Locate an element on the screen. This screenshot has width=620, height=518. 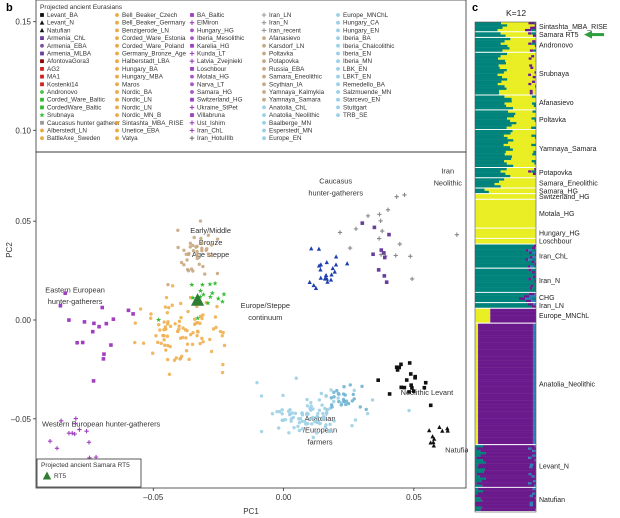
legend-label-ag2: AG2 is located at coordinates (53, 69).